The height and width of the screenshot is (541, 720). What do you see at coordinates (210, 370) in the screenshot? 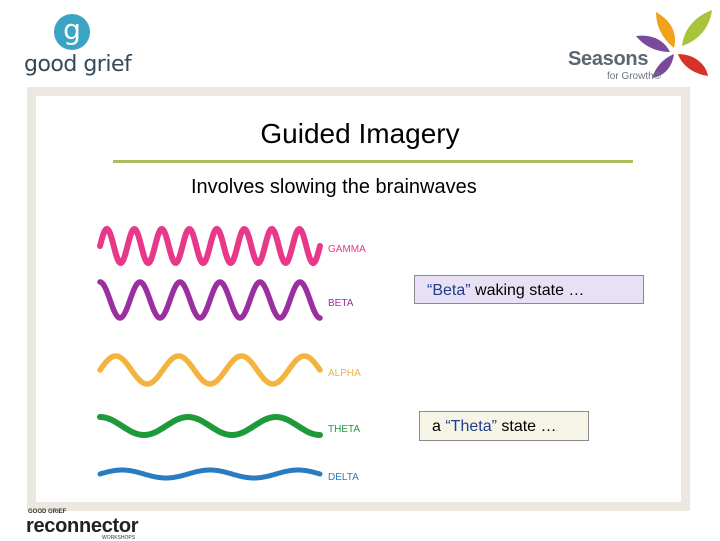
I see `wave-alpha` at bounding box center [210, 370].